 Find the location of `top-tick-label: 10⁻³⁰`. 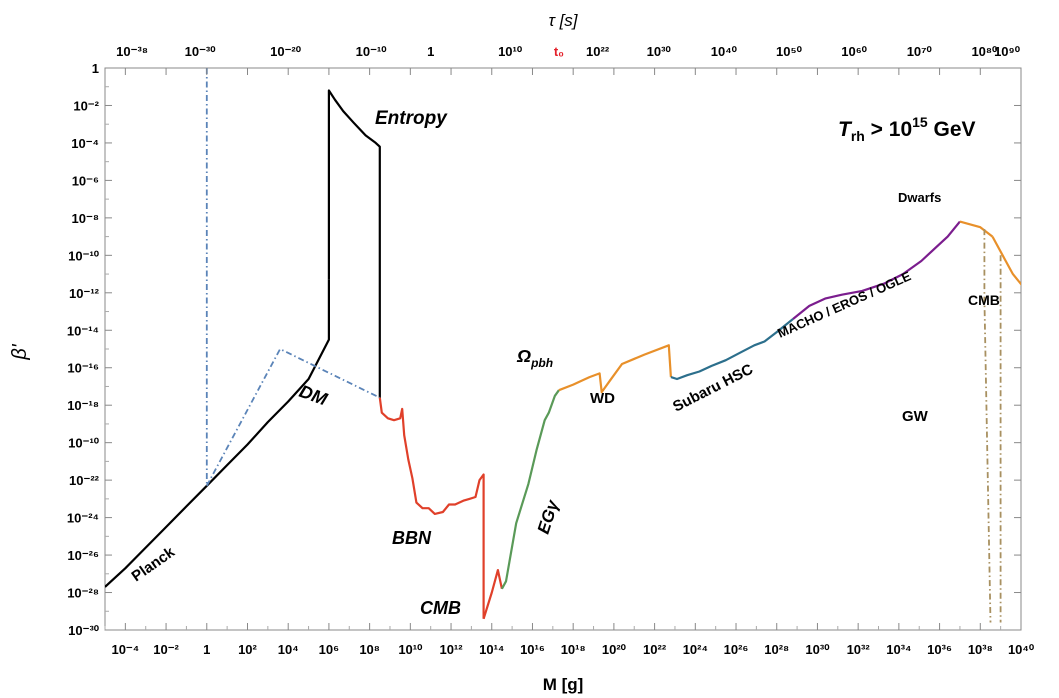

top-tick-label: 10⁻³⁰ is located at coordinates (201, 51).